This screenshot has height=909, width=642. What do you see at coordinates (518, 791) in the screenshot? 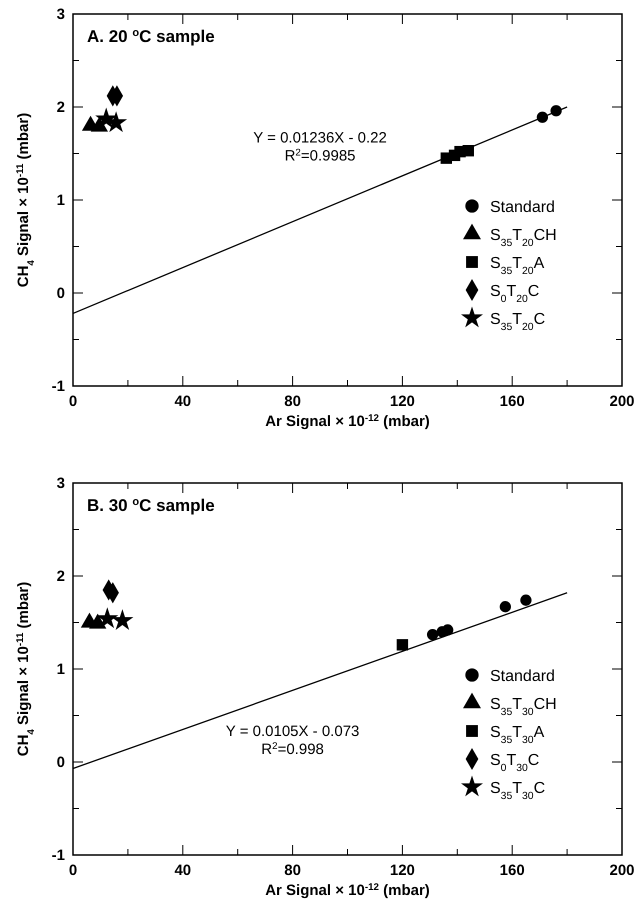
I see `legend-label: S$_{35}$T$_{30}$C` at bounding box center [518, 791].